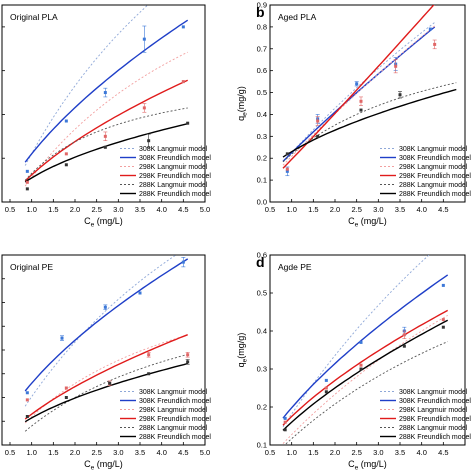  I want to click on y-tick-label: 0.6, so click(262, 70).